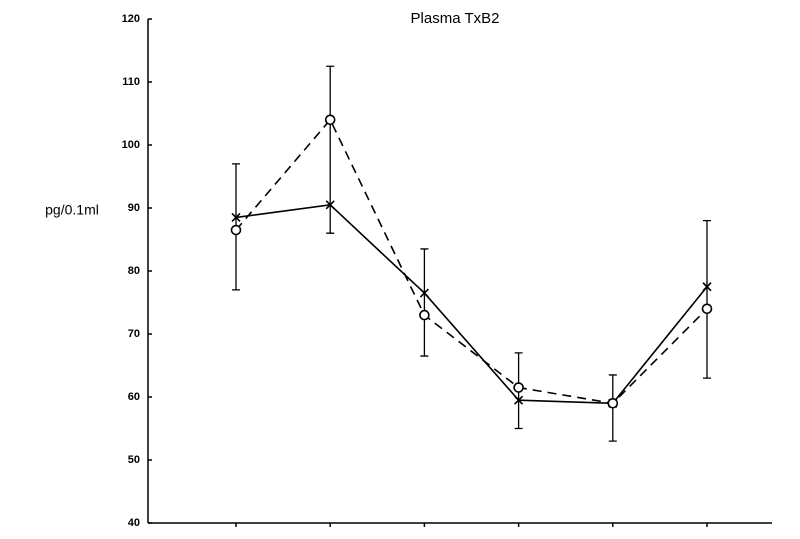 The image size is (800, 539). Describe the element at coordinates (134, 208) in the screenshot. I see `y-tick-label: 90` at that location.